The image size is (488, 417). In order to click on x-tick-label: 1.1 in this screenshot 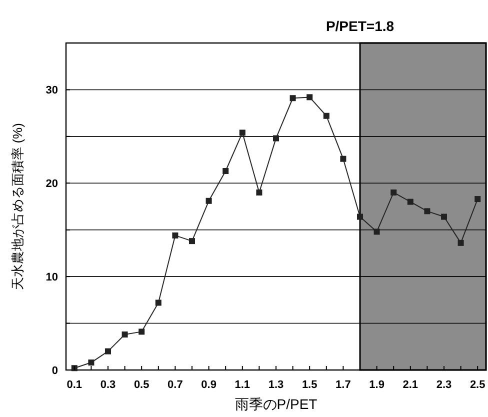, I will do `click(242, 385)`.